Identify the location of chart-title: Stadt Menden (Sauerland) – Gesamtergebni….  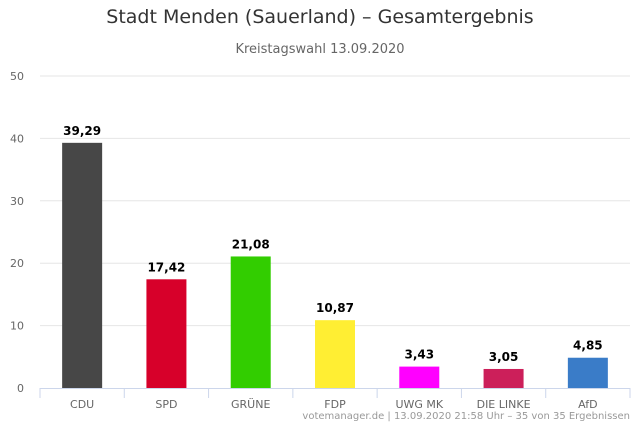
(320, 17).